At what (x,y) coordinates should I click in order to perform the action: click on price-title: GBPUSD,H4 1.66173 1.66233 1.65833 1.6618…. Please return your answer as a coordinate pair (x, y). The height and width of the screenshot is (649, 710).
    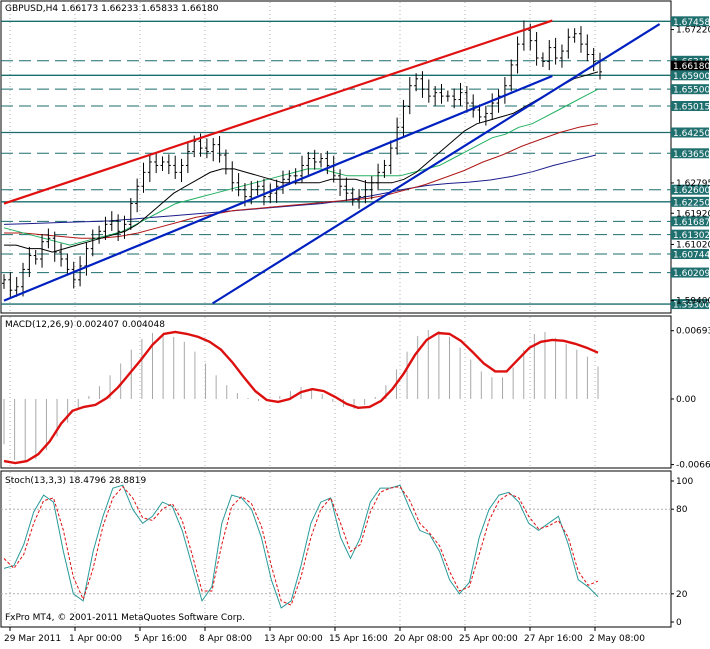
    Looking at the image, I should click on (112, 9).